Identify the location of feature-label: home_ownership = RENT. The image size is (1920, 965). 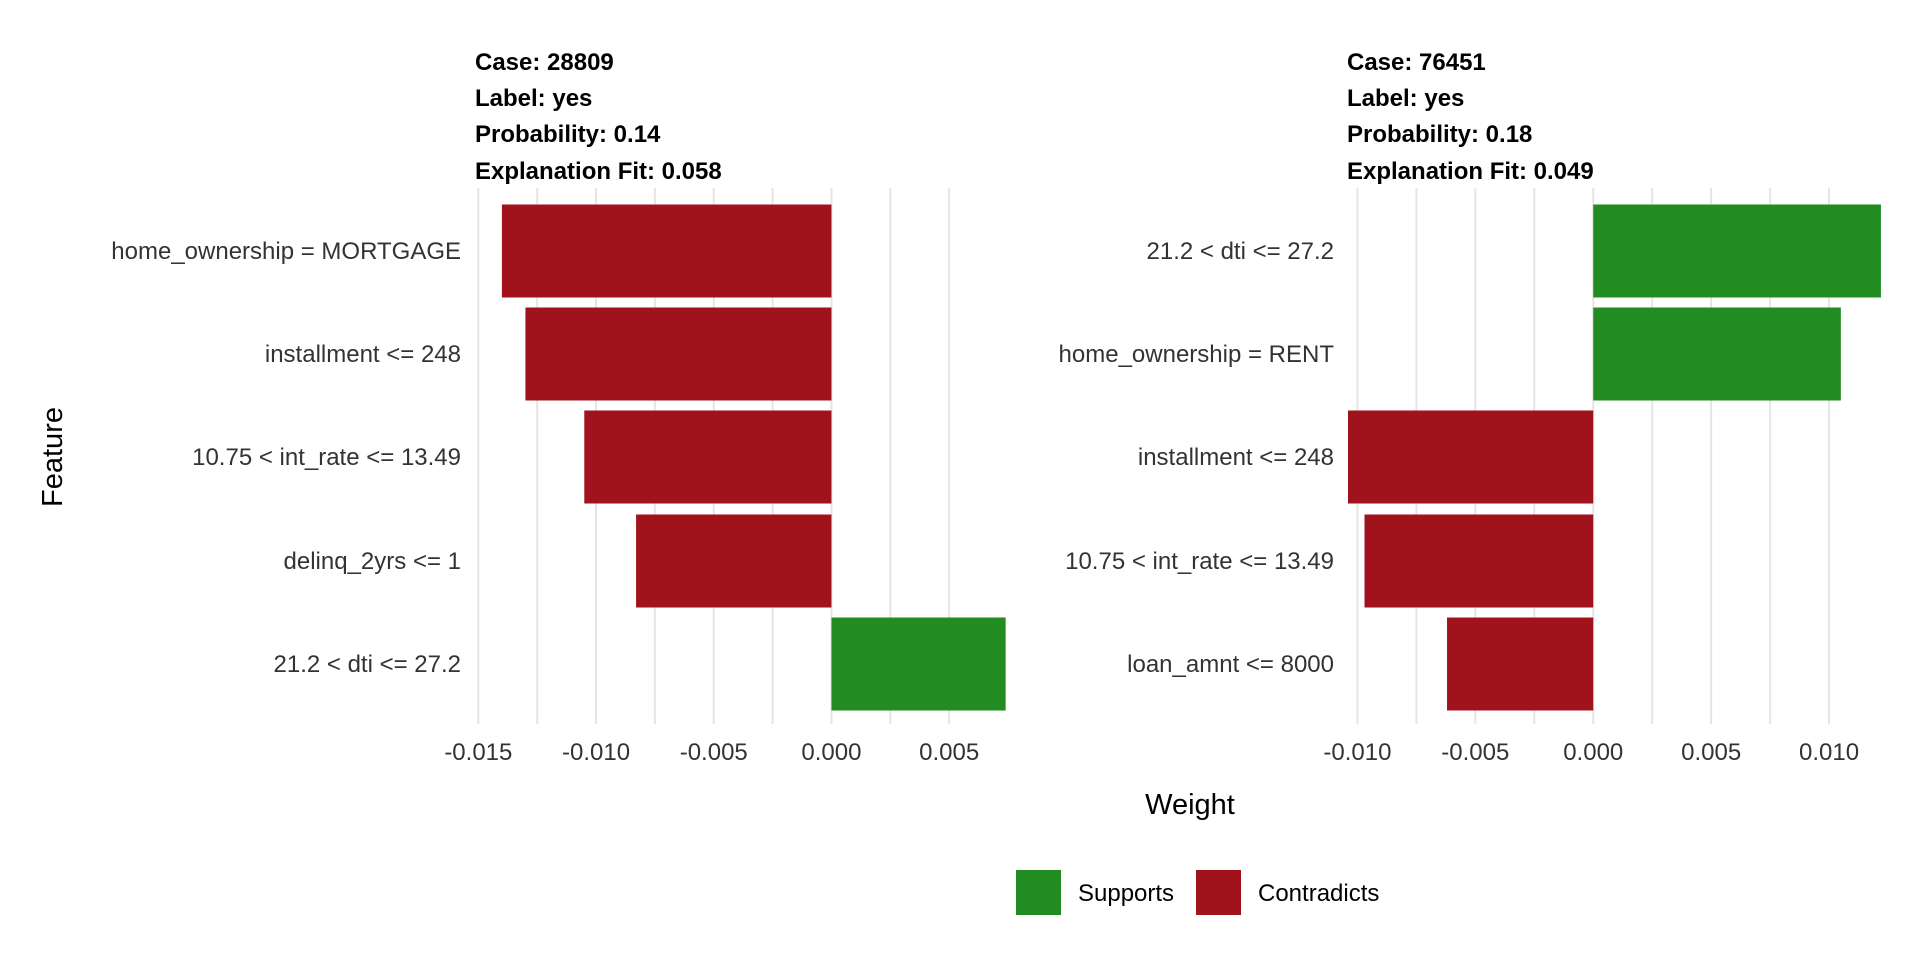
(1197, 354).